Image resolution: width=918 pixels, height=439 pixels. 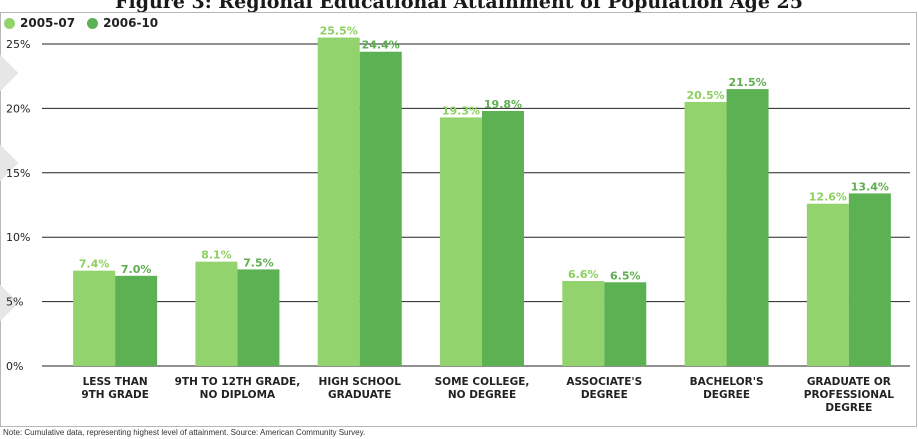 What do you see at coordinates (14, 302) in the screenshot?
I see `y-tick-label: 5%` at bounding box center [14, 302].